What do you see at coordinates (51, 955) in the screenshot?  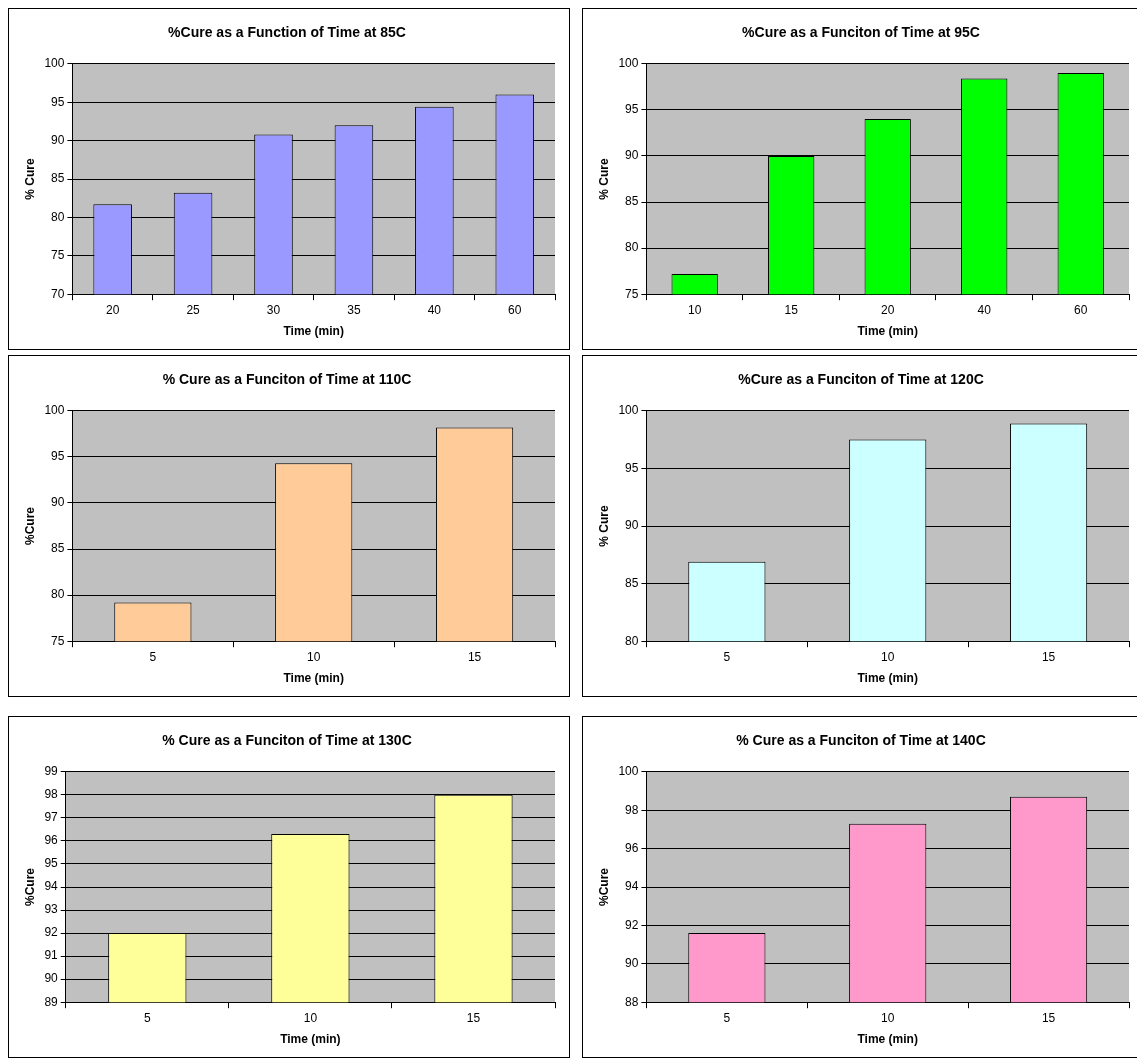 I see `y-tick-label: 91` at bounding box center [51, 955].